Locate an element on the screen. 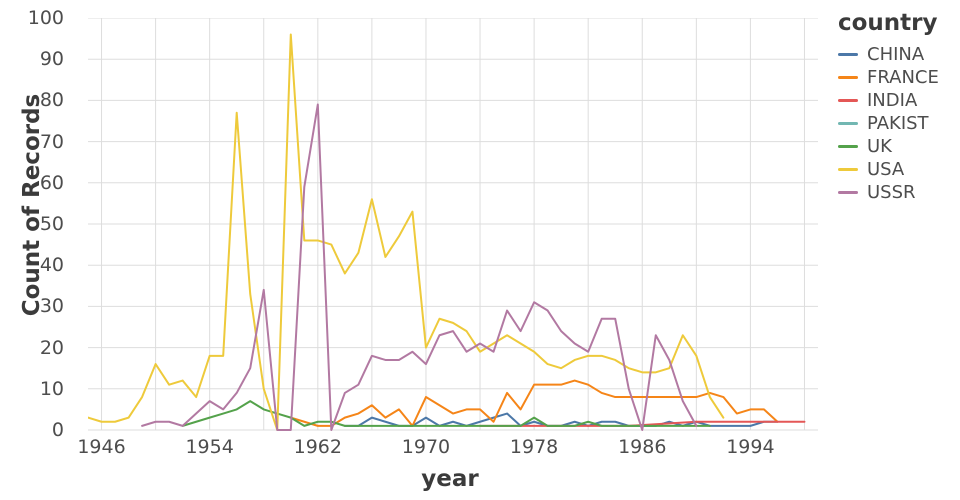  x-axis-title: year is located at coordinates (450, 479).